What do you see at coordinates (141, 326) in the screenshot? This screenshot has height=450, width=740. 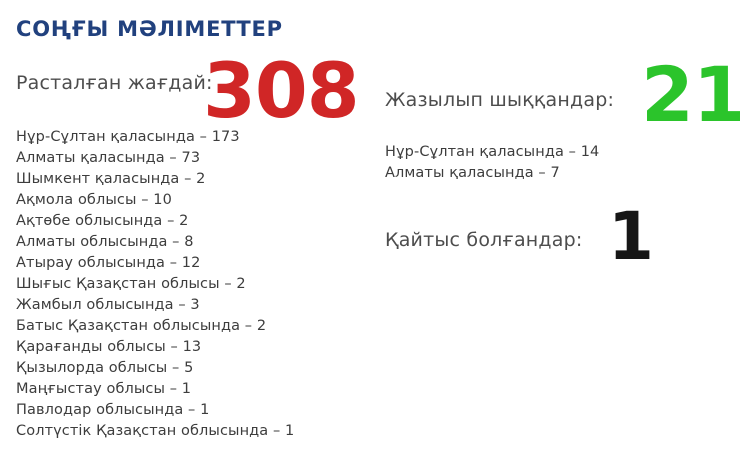 I see `confirmed-region-item: Батыс Қазақстан облысында – 2` at bounding box center [141, 326].